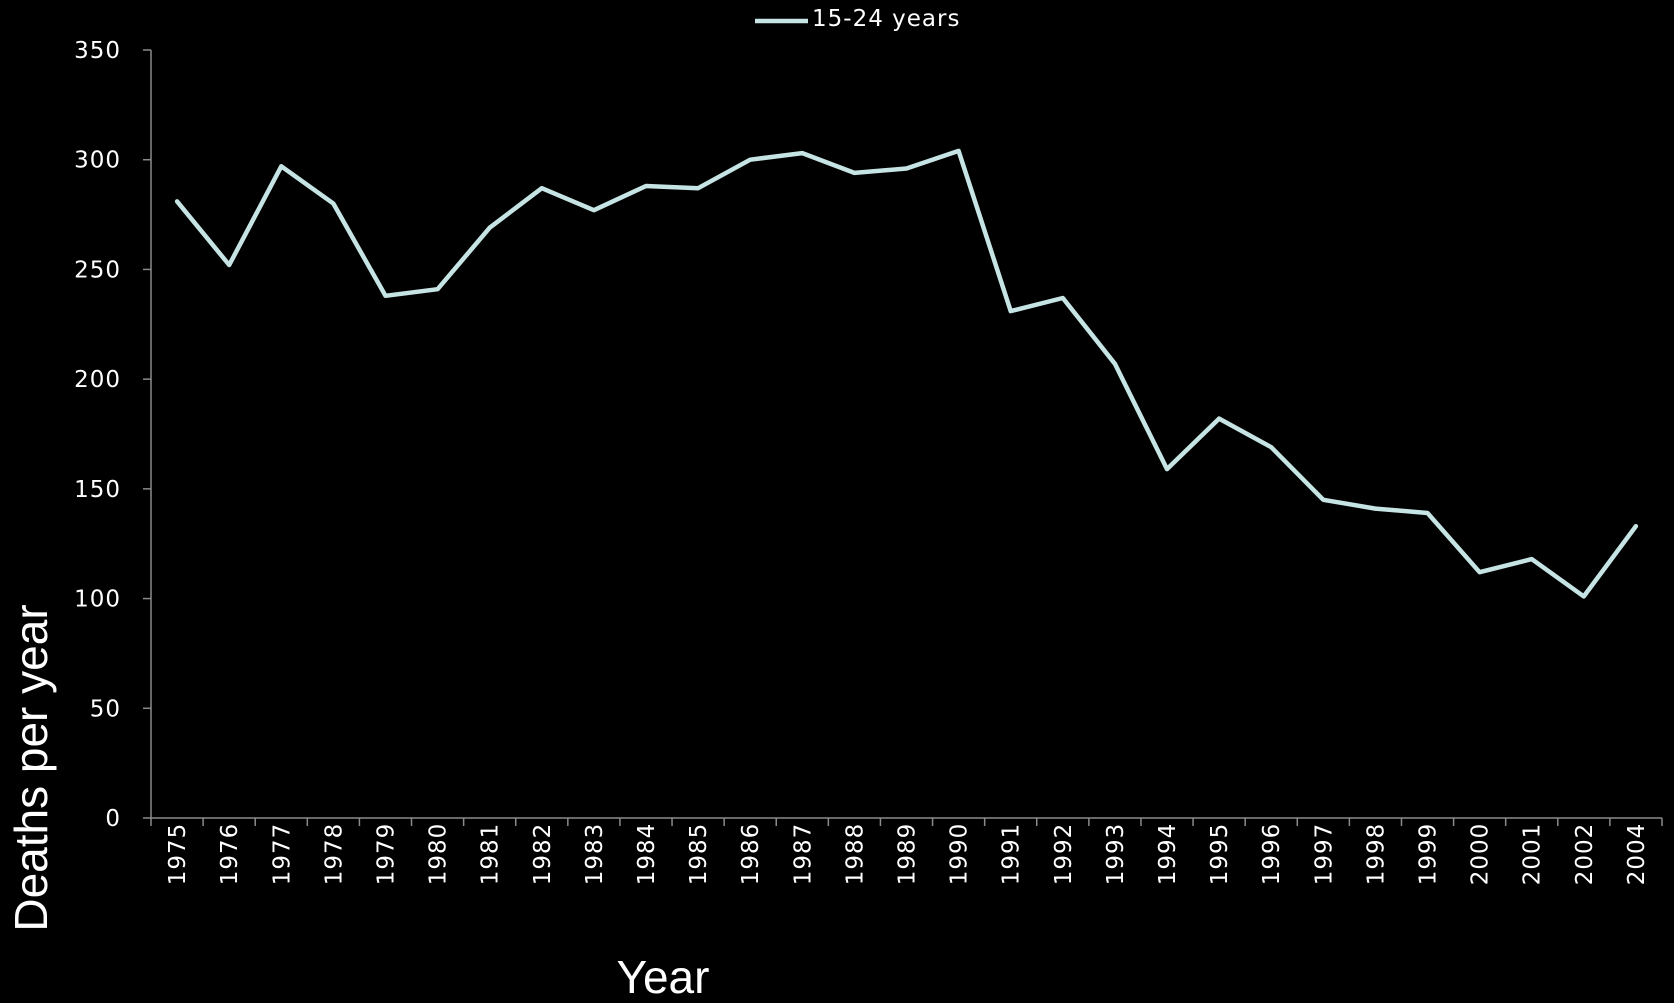  I want to click on x-tick-label: 1990, so click(960, 854).